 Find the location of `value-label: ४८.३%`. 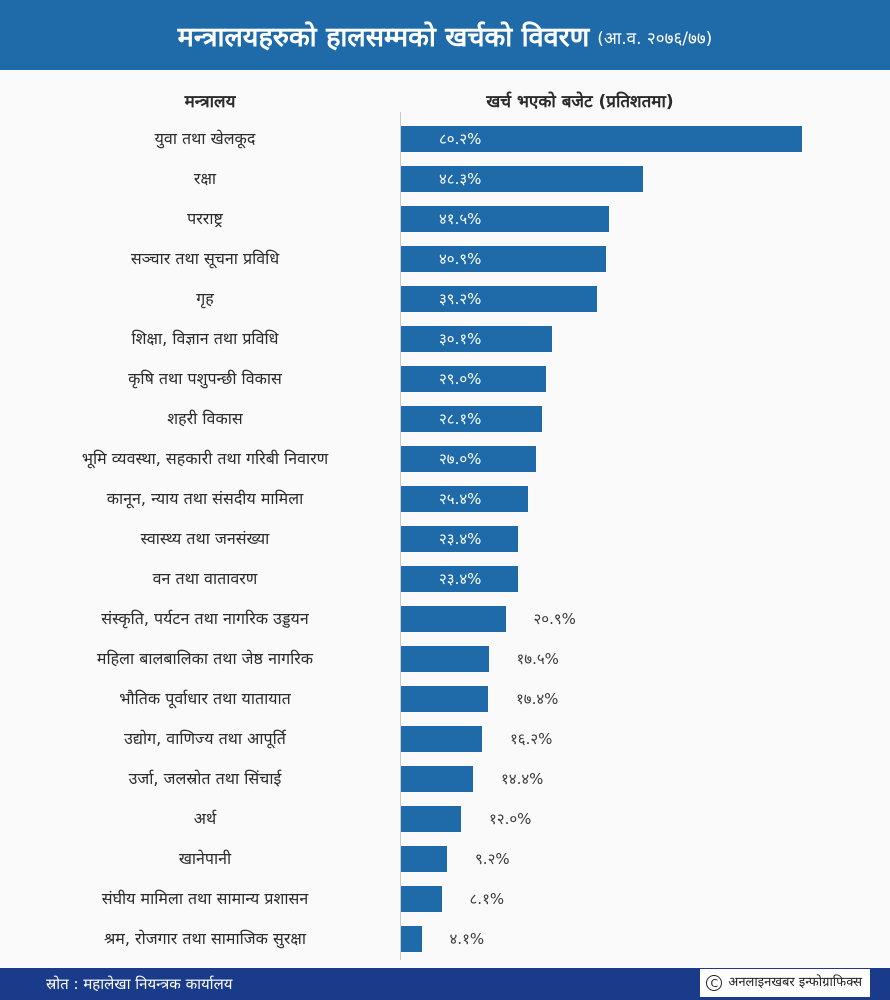

value-label: ४८.३% is located at coordinates (460, 179).